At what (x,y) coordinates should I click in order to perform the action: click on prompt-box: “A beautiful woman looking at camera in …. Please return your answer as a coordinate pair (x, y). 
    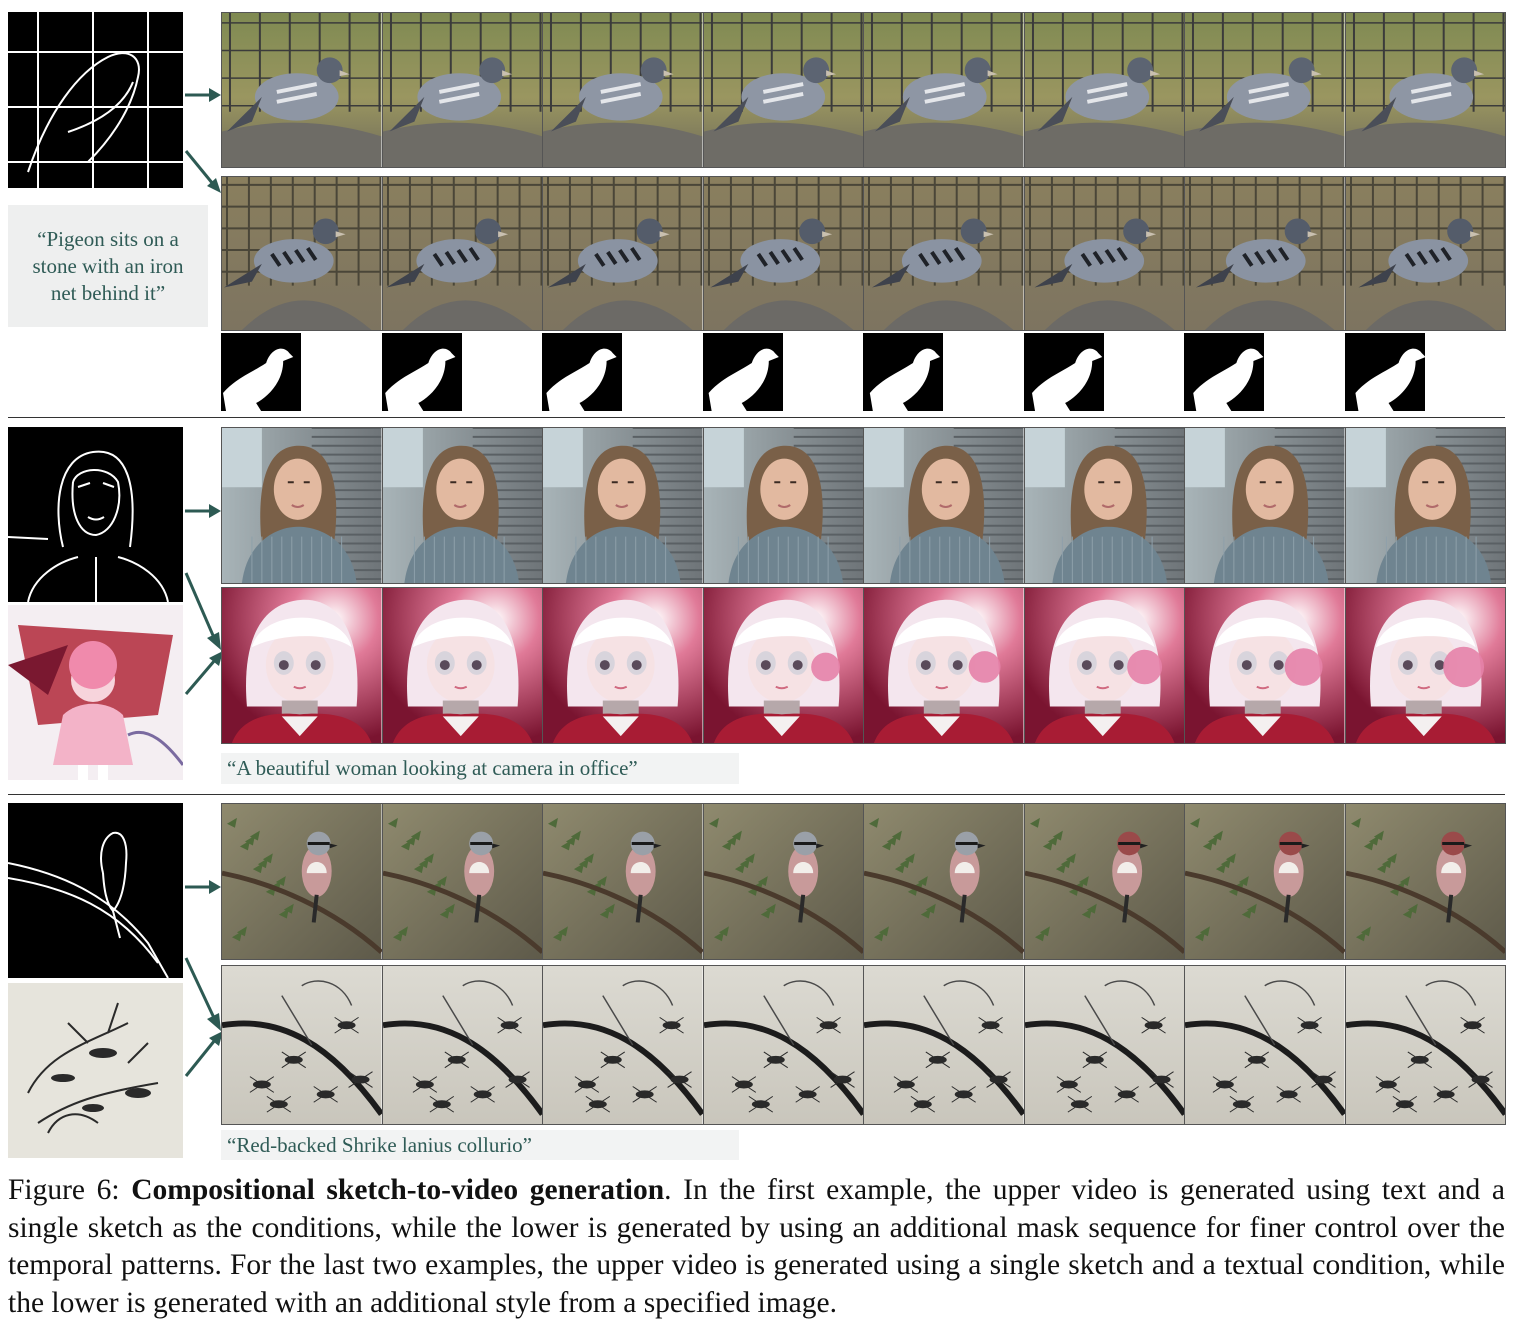
    Looking at the image, I should click on (480, 768).